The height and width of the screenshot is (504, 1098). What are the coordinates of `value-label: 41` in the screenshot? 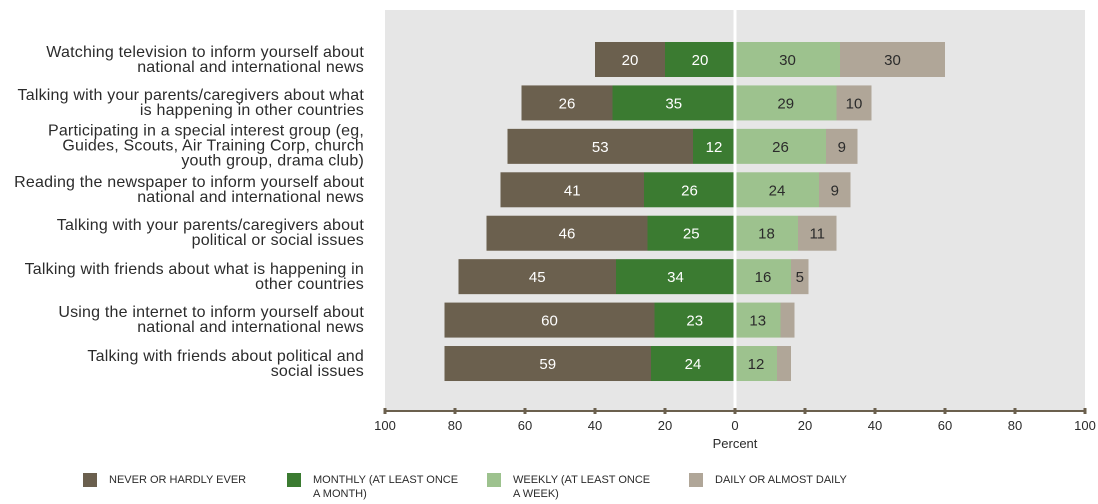 It's located at (572, 190).